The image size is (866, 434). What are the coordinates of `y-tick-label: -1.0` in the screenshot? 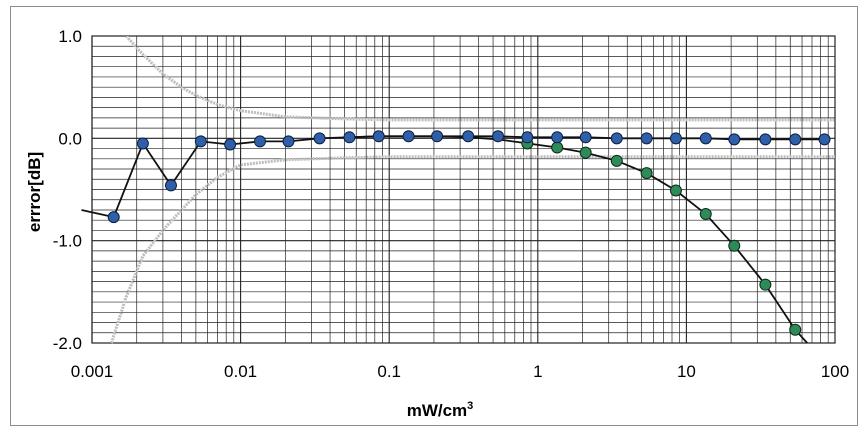 It's located at (67, 241).